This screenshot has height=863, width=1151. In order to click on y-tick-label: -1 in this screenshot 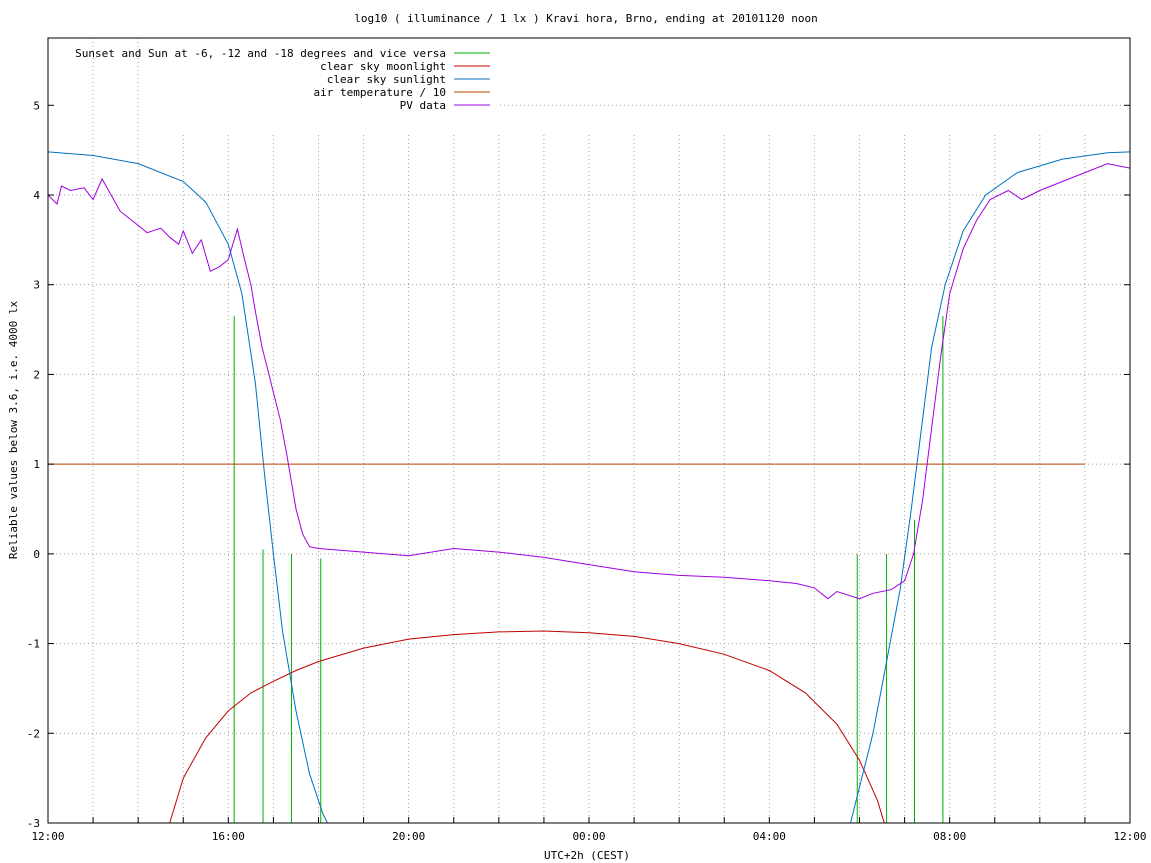, I will do `click(33, 644)`.